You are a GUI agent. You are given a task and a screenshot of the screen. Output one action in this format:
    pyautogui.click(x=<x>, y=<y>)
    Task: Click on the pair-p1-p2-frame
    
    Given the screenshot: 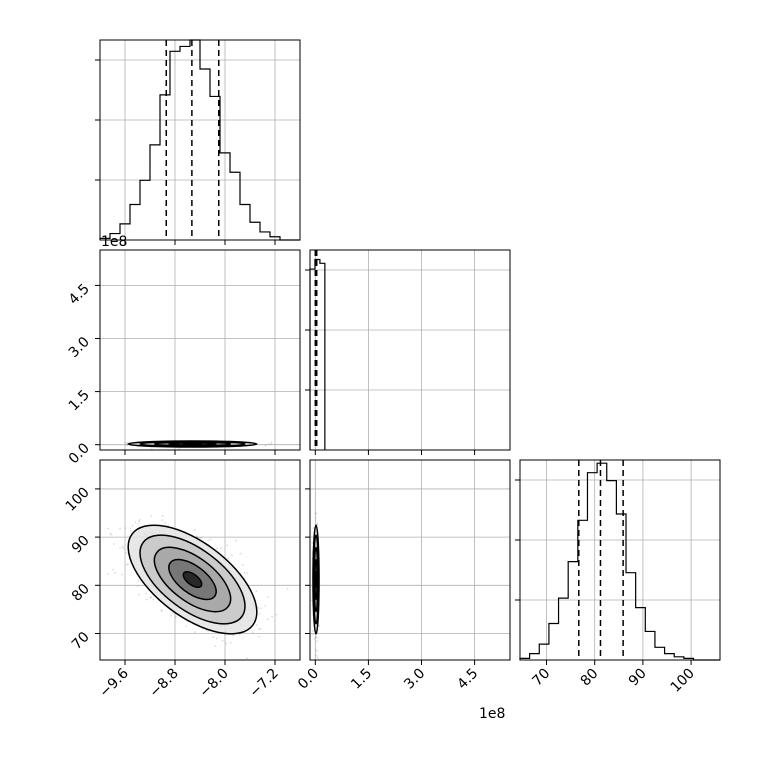 What is the action you would take?
    pyautogui.click(x=410, y=560)
    